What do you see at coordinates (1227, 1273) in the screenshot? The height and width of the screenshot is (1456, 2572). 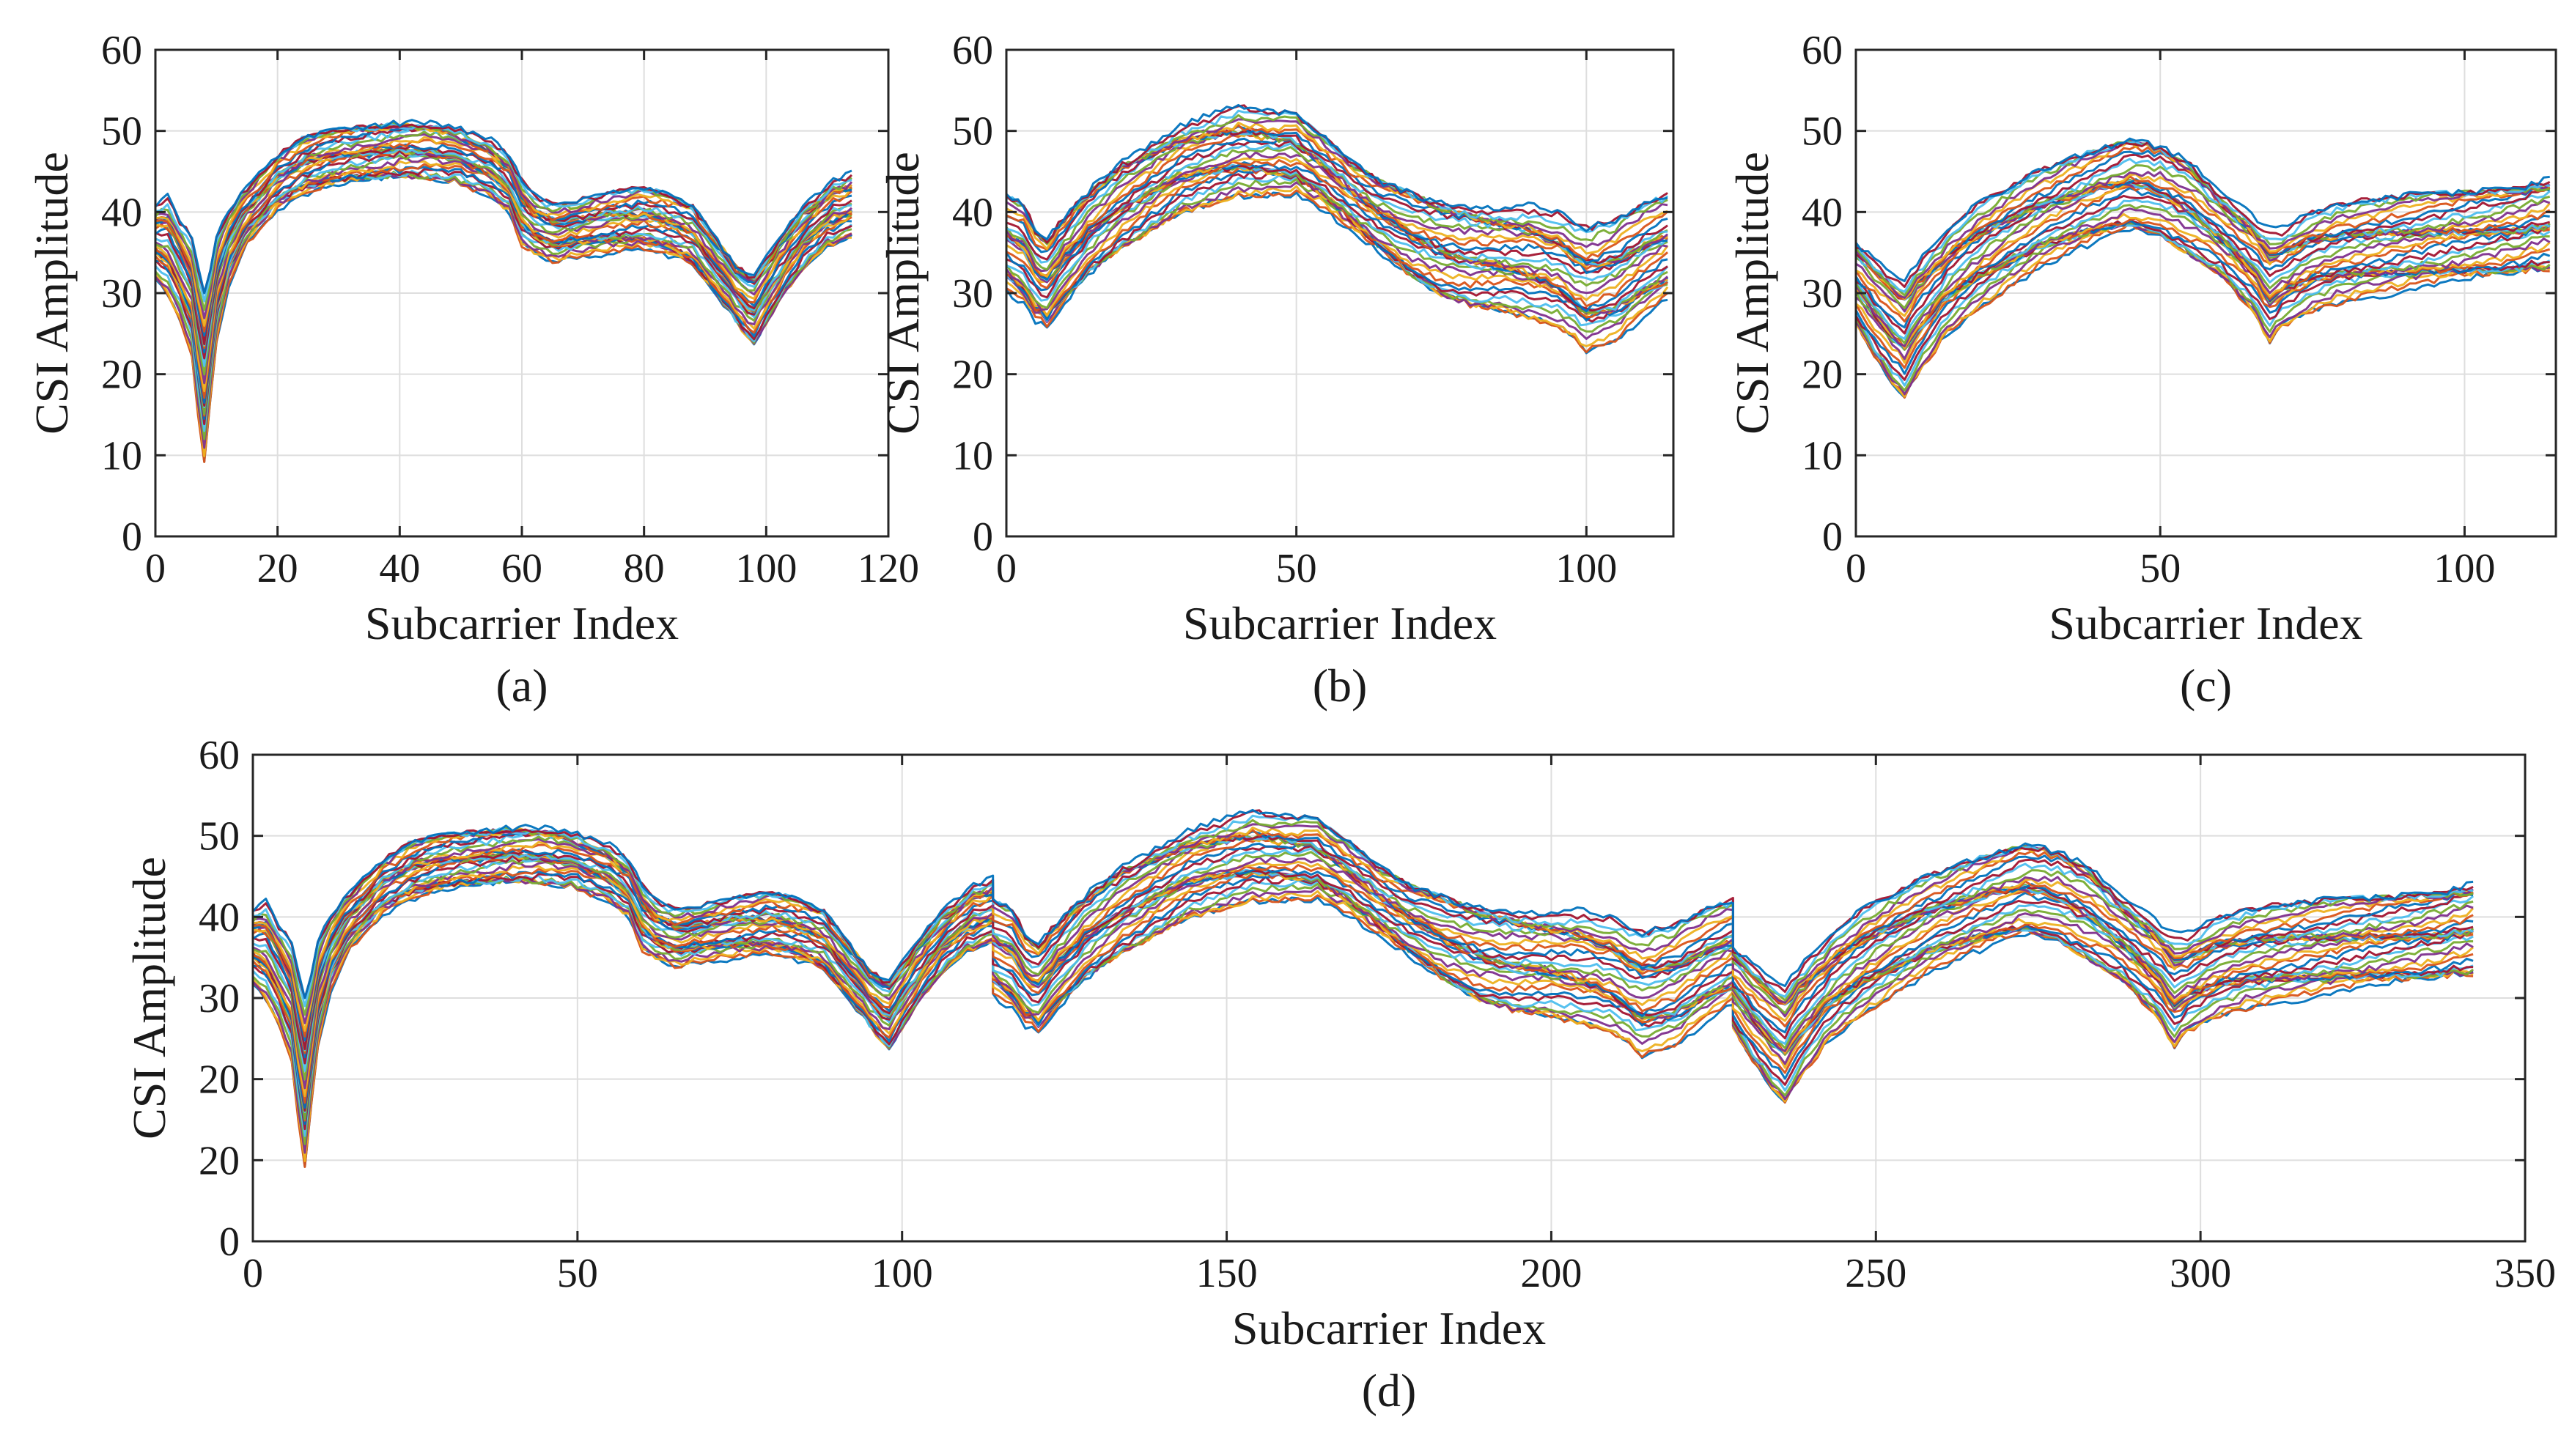 I see `x-tick-label: 150` at bounding box center [1227, 1273].